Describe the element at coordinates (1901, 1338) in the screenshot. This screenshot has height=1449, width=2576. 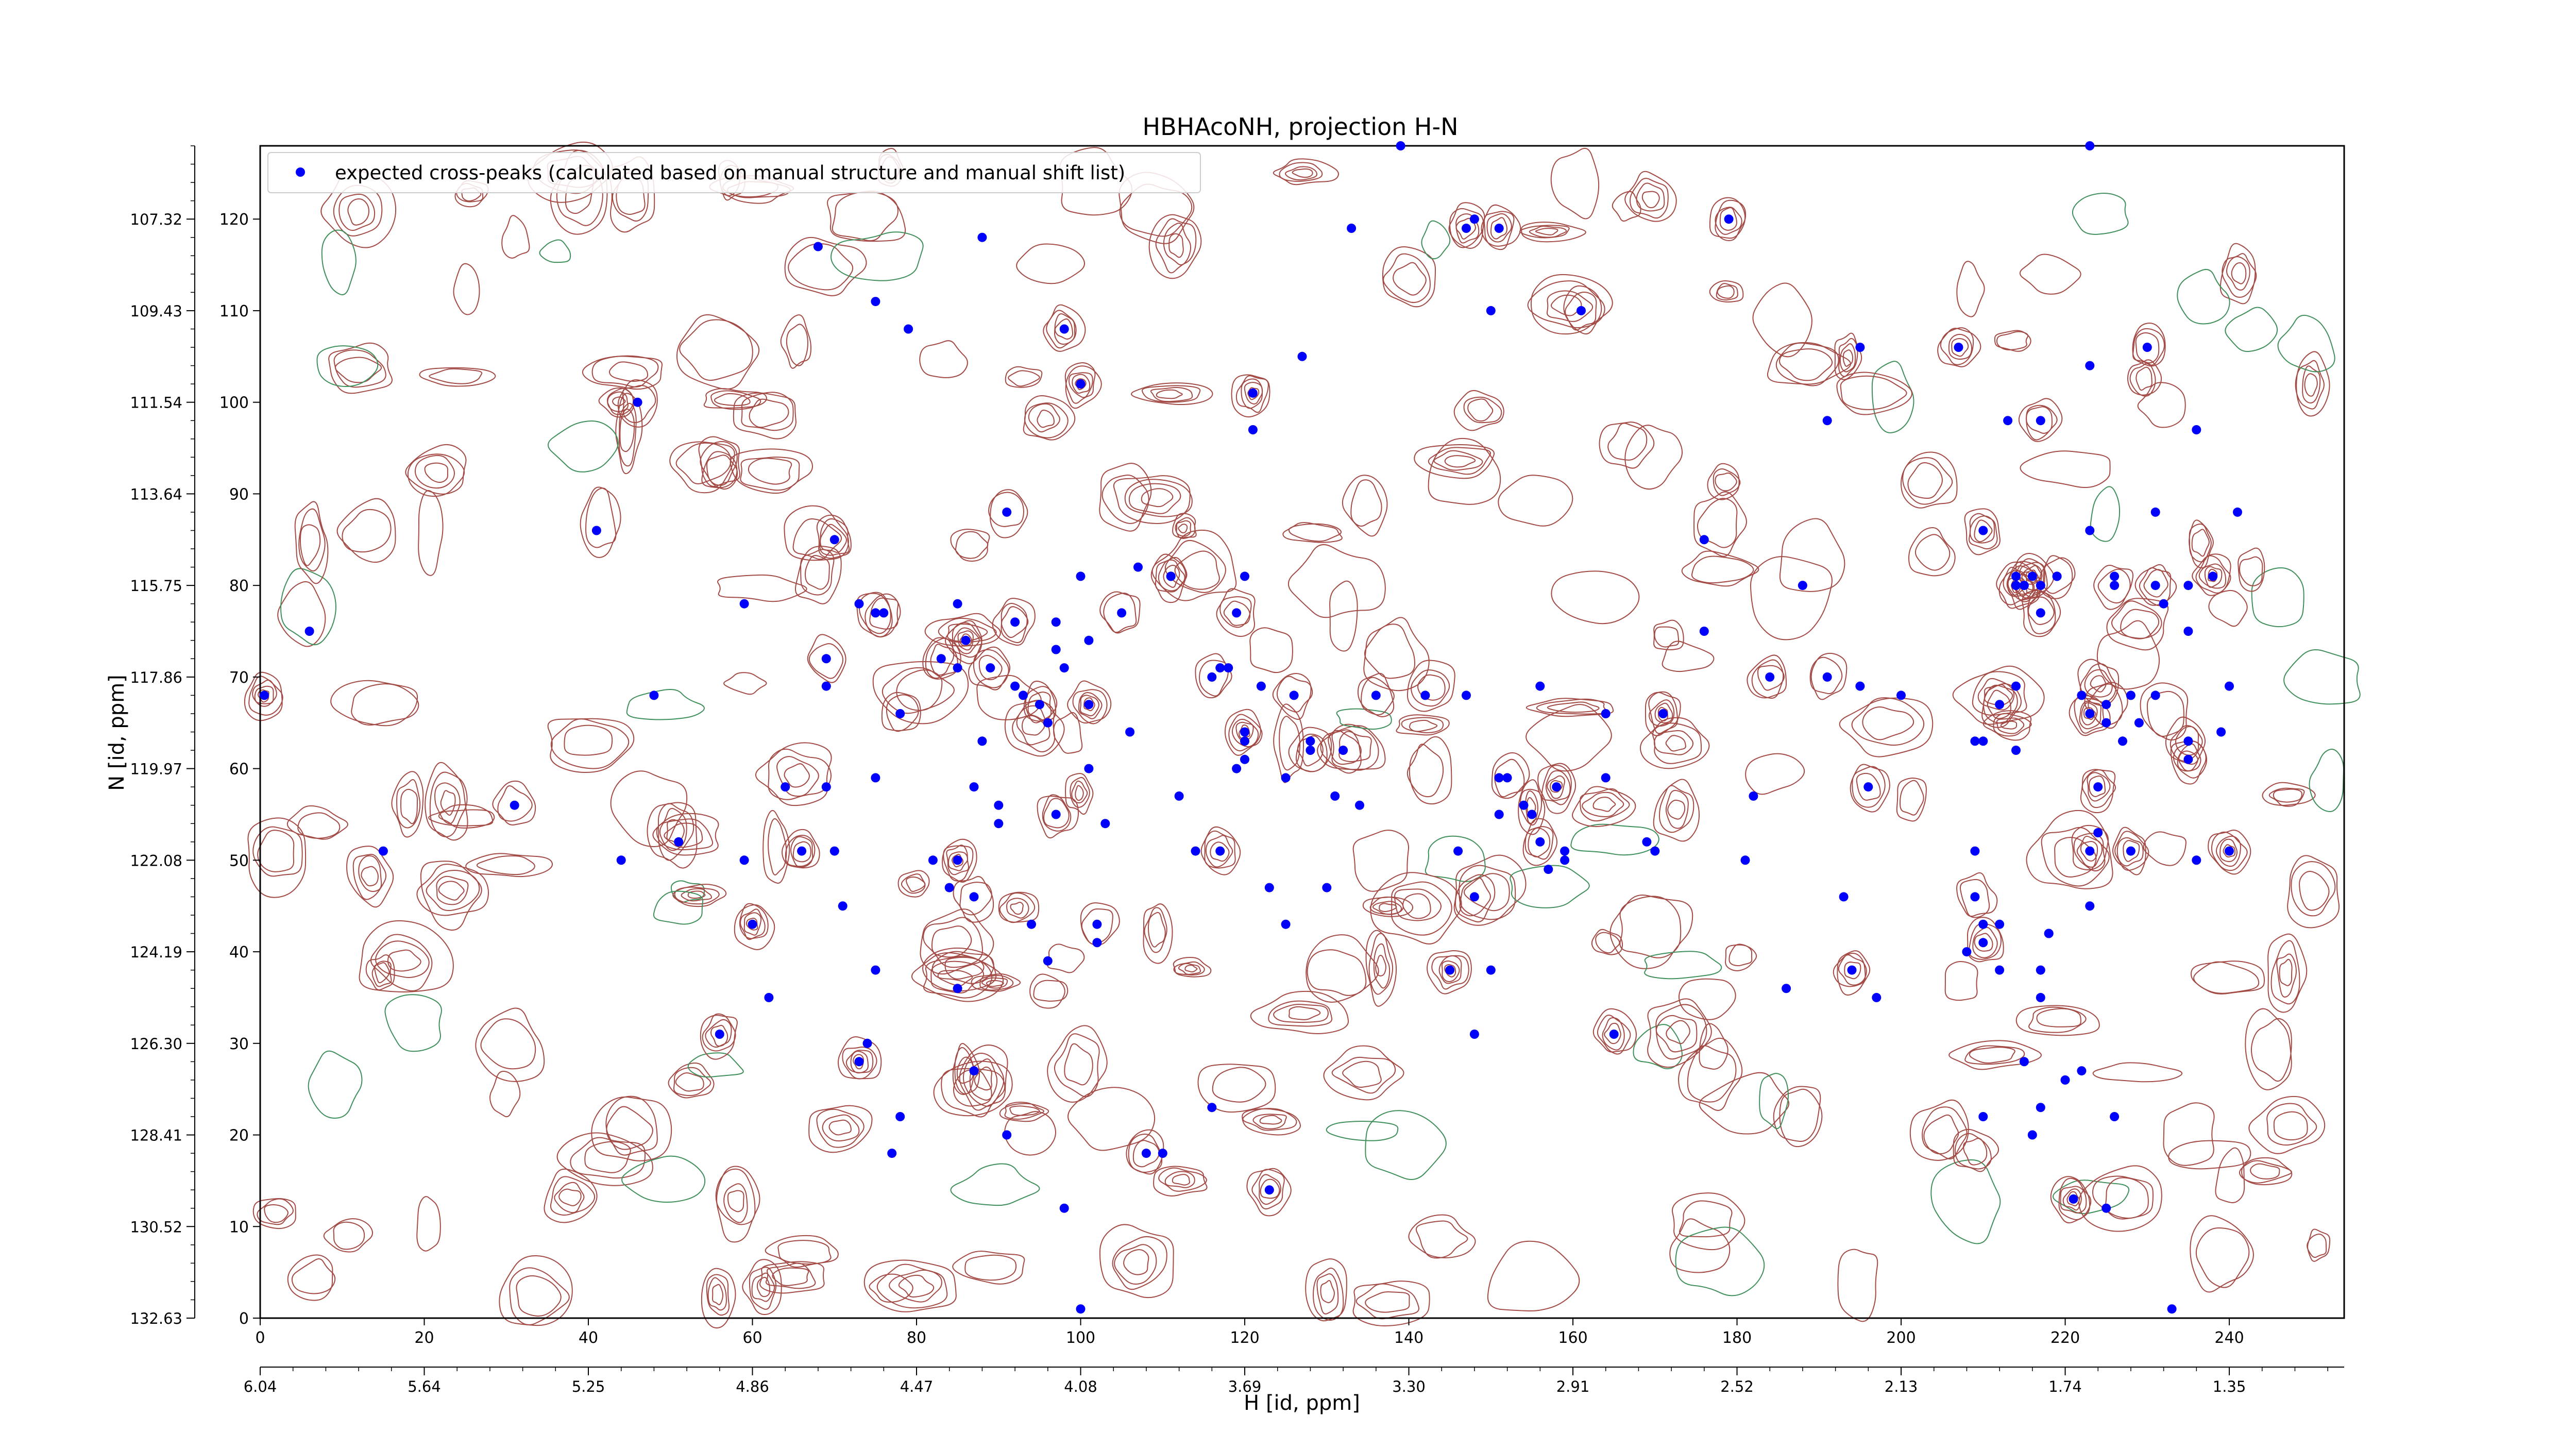
I see `x-tick-label-10: 200` at that location.